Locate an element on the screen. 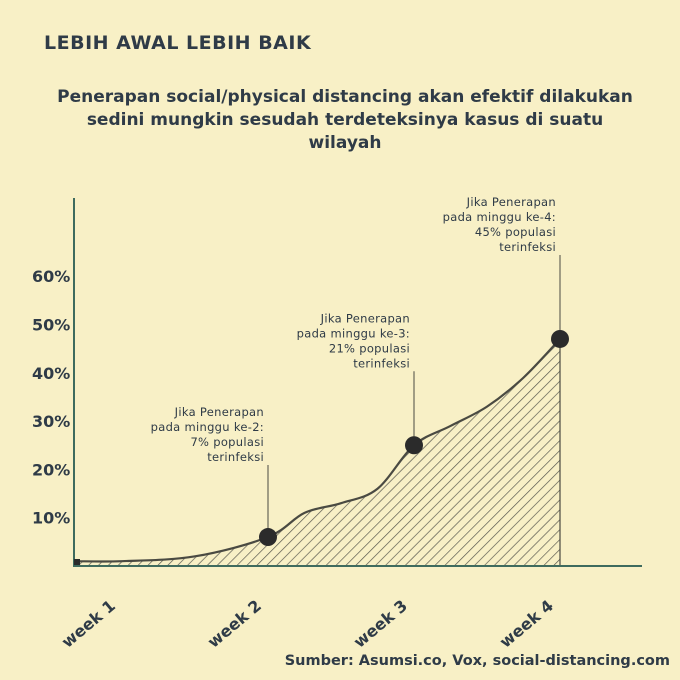  page-title: LEBIH AWAL LEBIH BAIK is located at coordinates (178, 43).